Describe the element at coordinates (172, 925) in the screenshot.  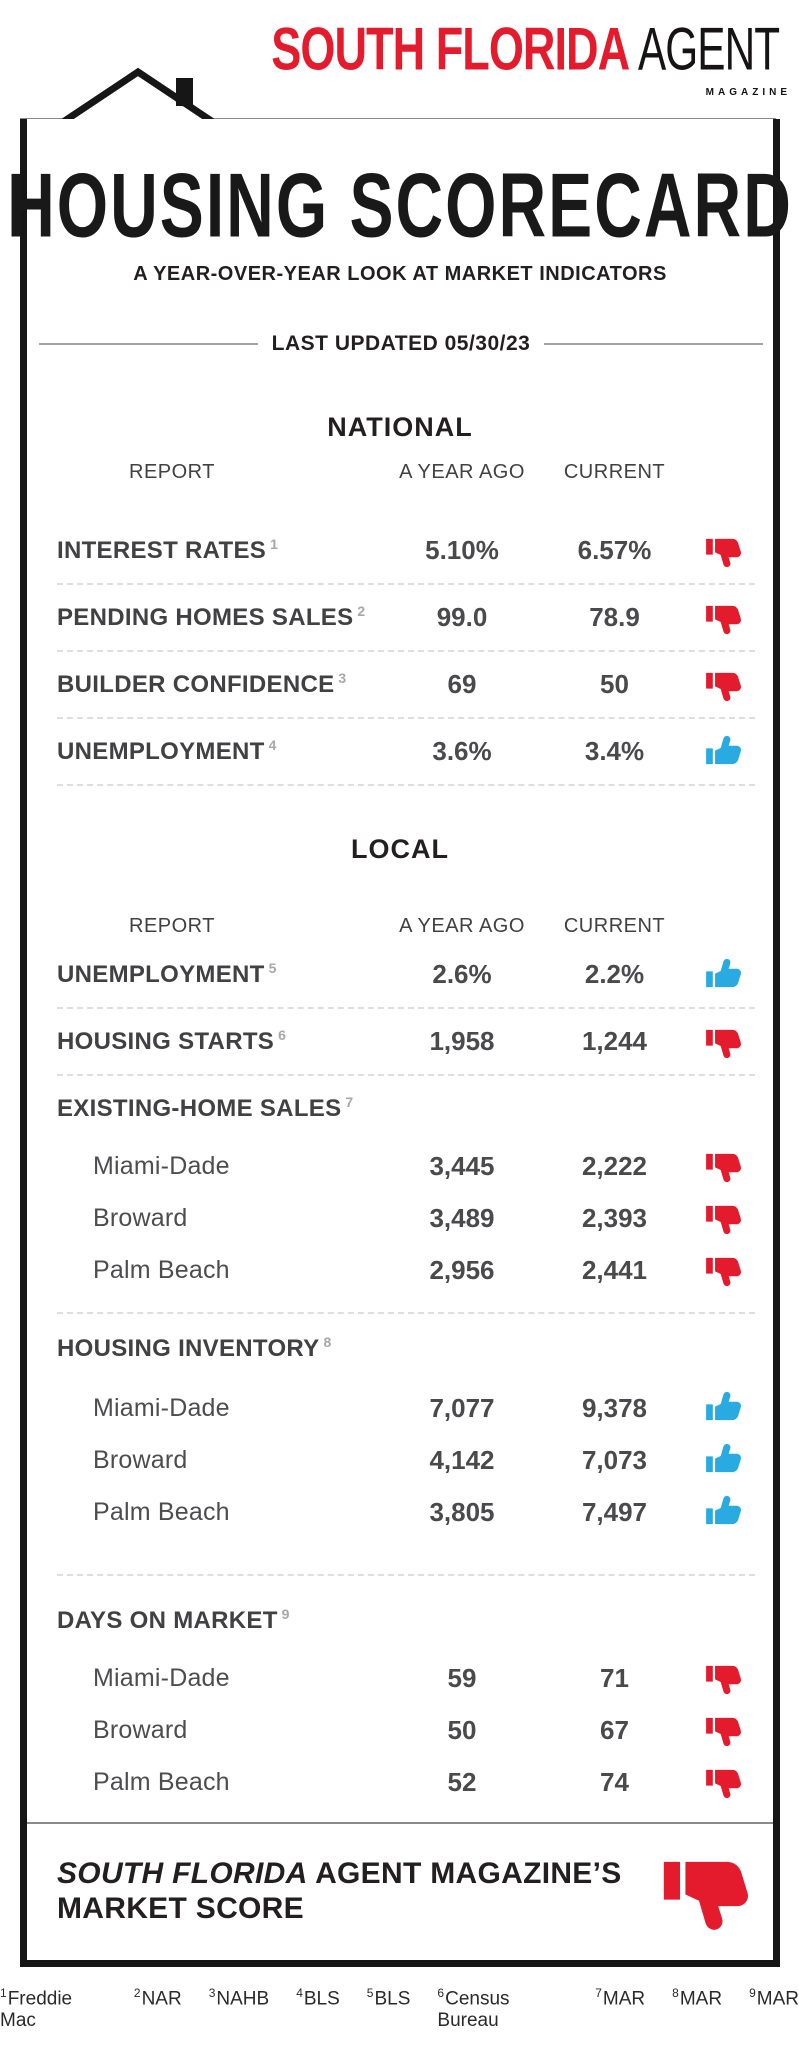
I see `column-header-report: REPORT` at that location.